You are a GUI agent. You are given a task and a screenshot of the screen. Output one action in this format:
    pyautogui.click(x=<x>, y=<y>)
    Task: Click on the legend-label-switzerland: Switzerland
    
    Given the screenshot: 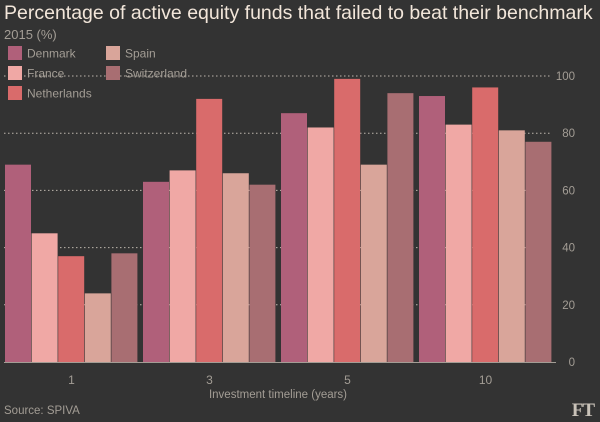 What is the action you would take?
    pyautogui.click(x=156, y=74)
    